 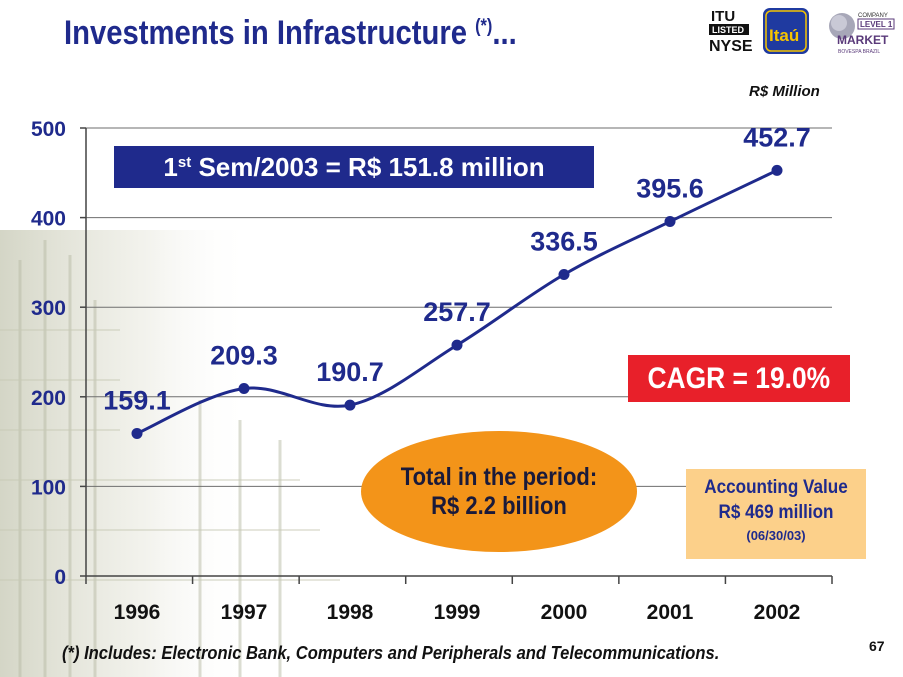 I want to click on x-tick-label-1996: 1996, so click(x=137, y=612).